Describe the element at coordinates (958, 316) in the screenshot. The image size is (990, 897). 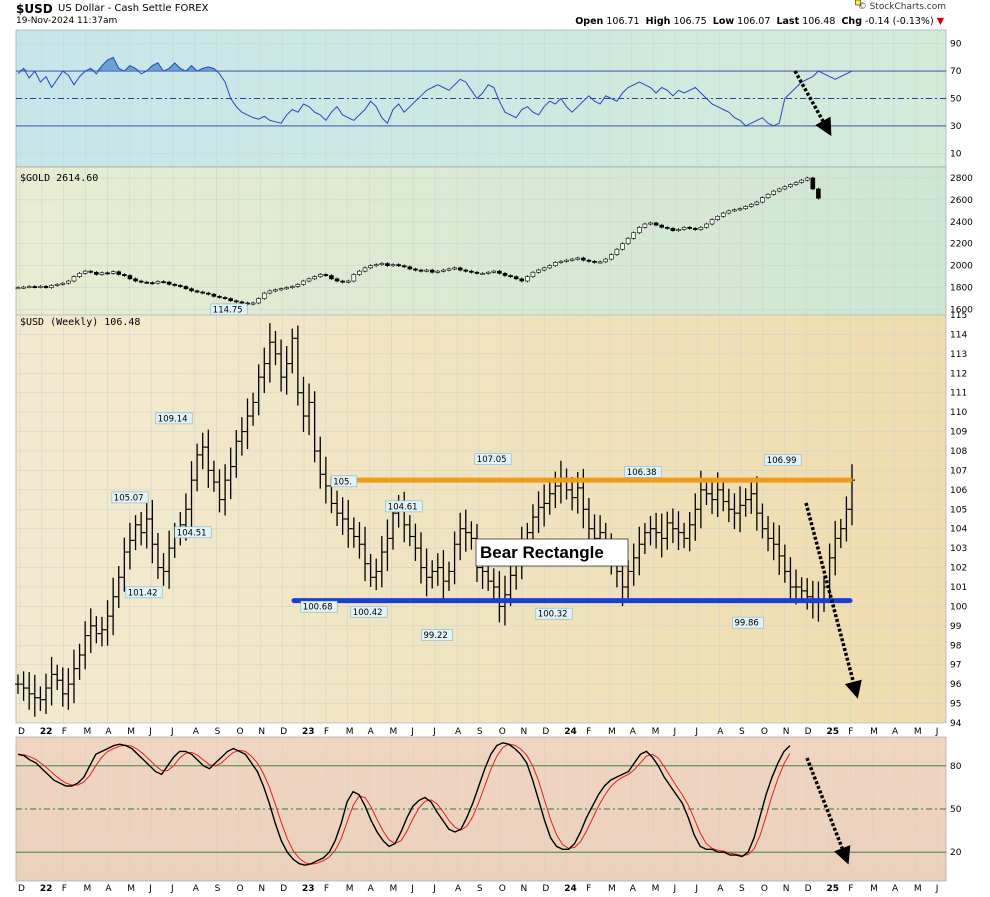
I see `y-tick-label: 115` at that location.